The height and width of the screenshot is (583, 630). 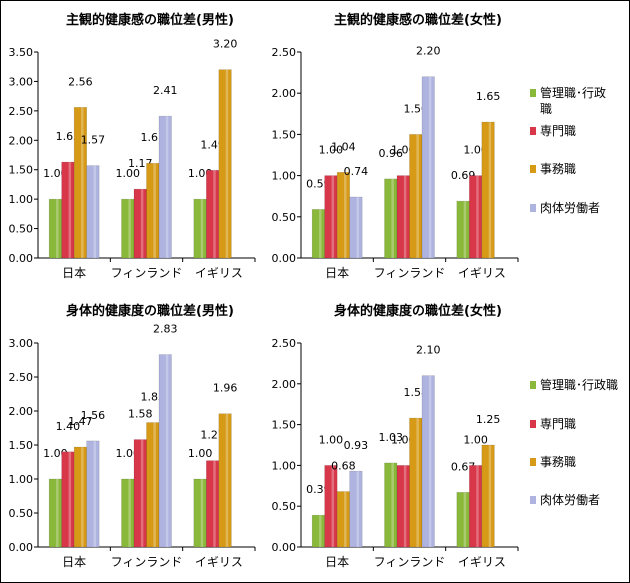 What do you see at coordinates (428, 51) in the screenshot?
I see `data-label: 2.20` at bounding box center [428, 51].